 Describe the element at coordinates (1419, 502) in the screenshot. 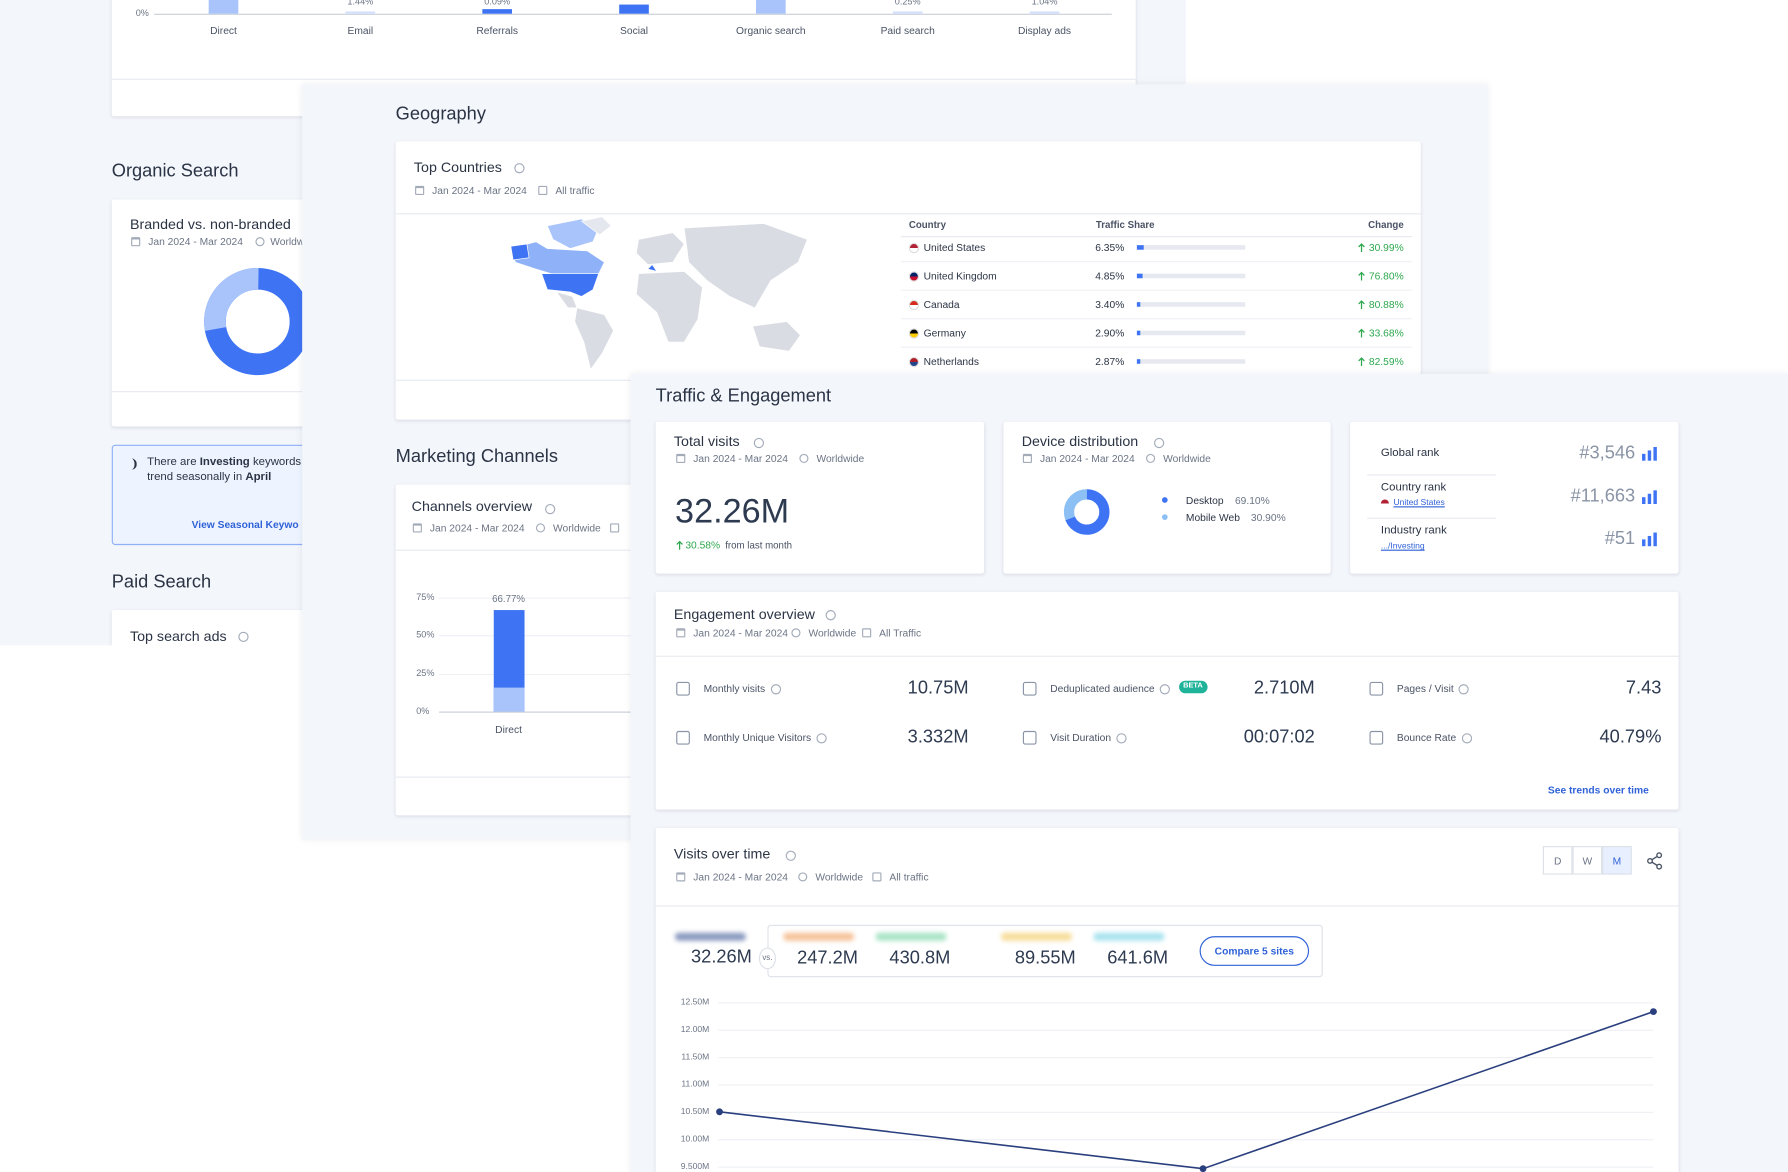

I see `link: United States` at that location.